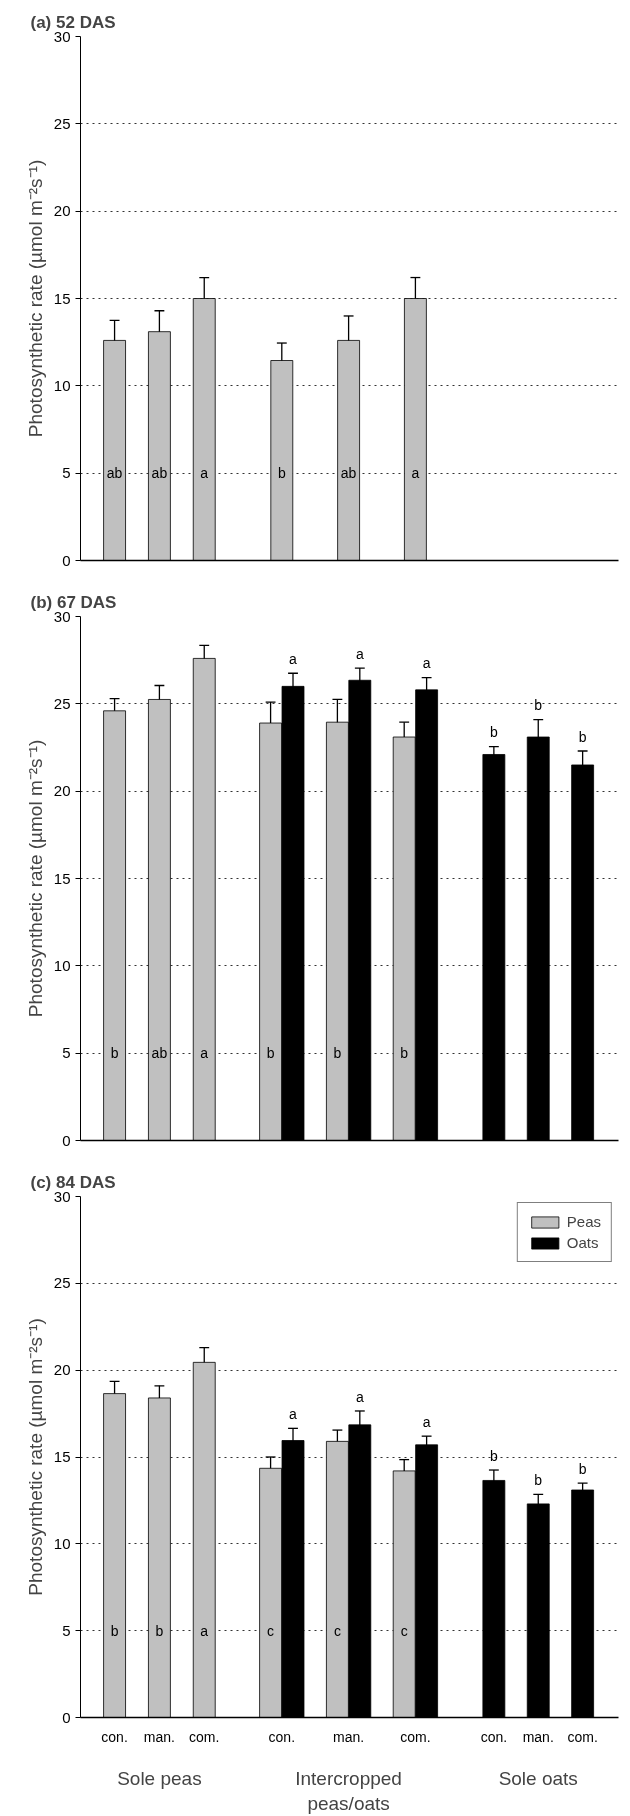 This screenshot has height=1816, width=630. I want to click on text: Intercropped peas/oats, so click(348, 1790).